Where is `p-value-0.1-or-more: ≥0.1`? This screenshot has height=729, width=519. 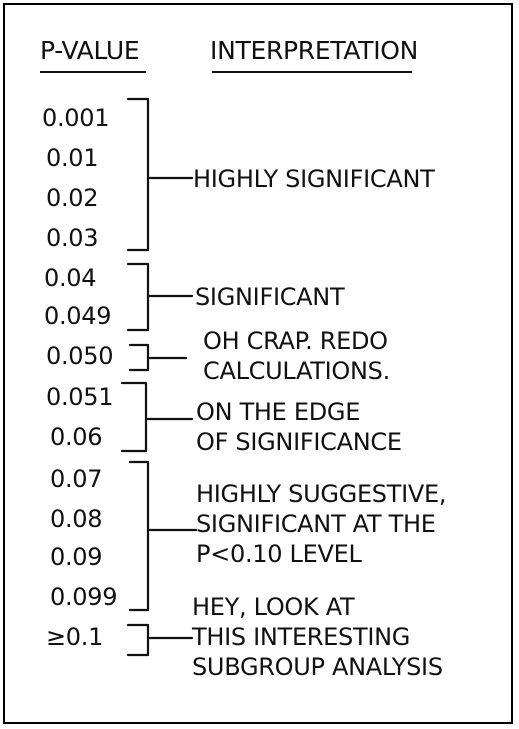 p-value-0.1-or-more: ≥0.1 is located at coordinates (75, 637).